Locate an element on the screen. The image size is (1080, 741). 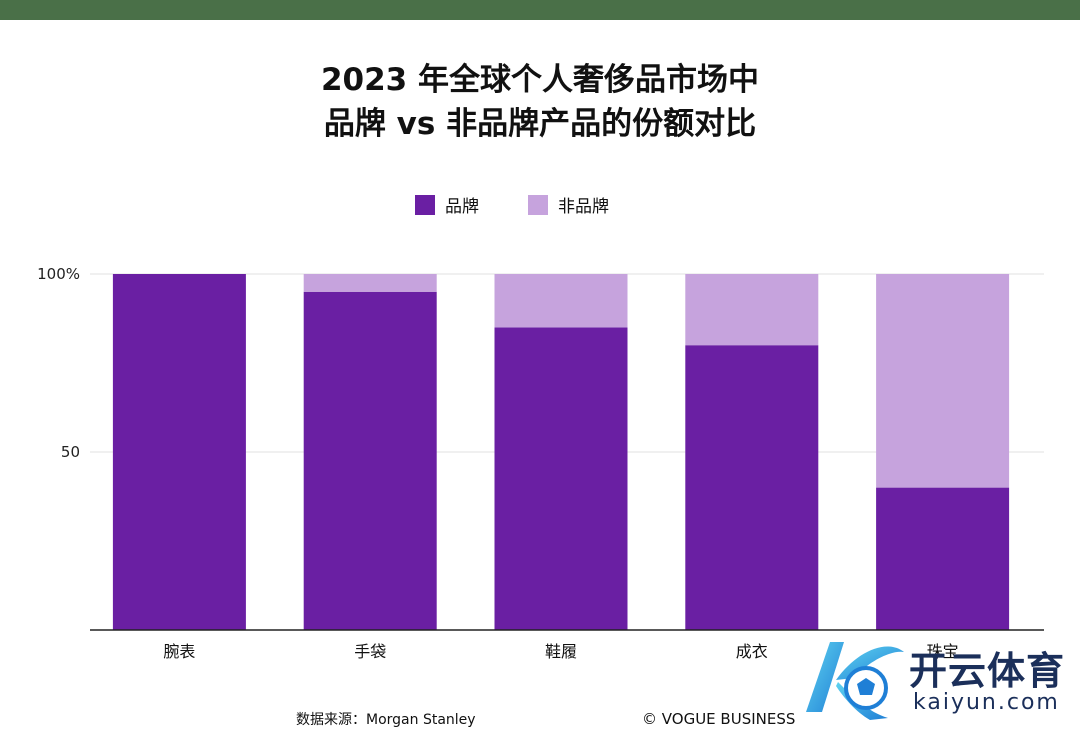
chart-title-line-1: 2023 年全球个人奢侈品市场中 is located at coordinates (540, 80).